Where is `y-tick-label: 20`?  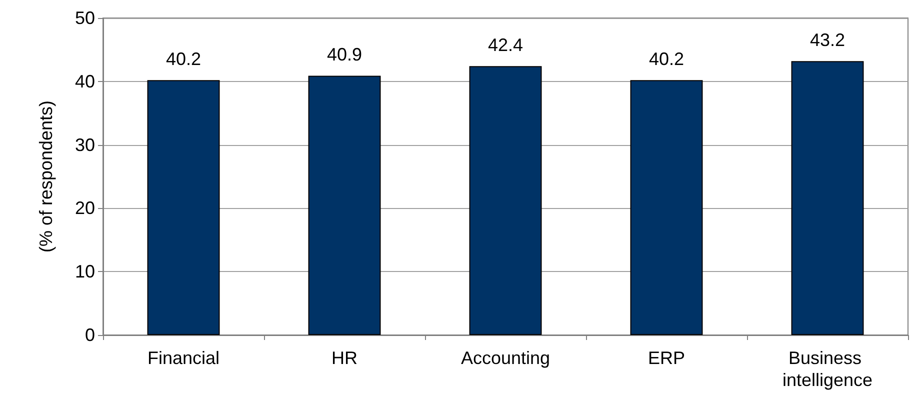
y-tick-label: 20 is located at coordinates (84, 208).